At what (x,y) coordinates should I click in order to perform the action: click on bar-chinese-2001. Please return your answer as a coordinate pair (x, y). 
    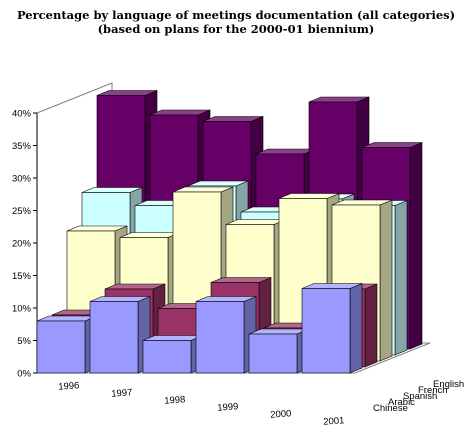
    Looking at the image, I should click on (326, 331).